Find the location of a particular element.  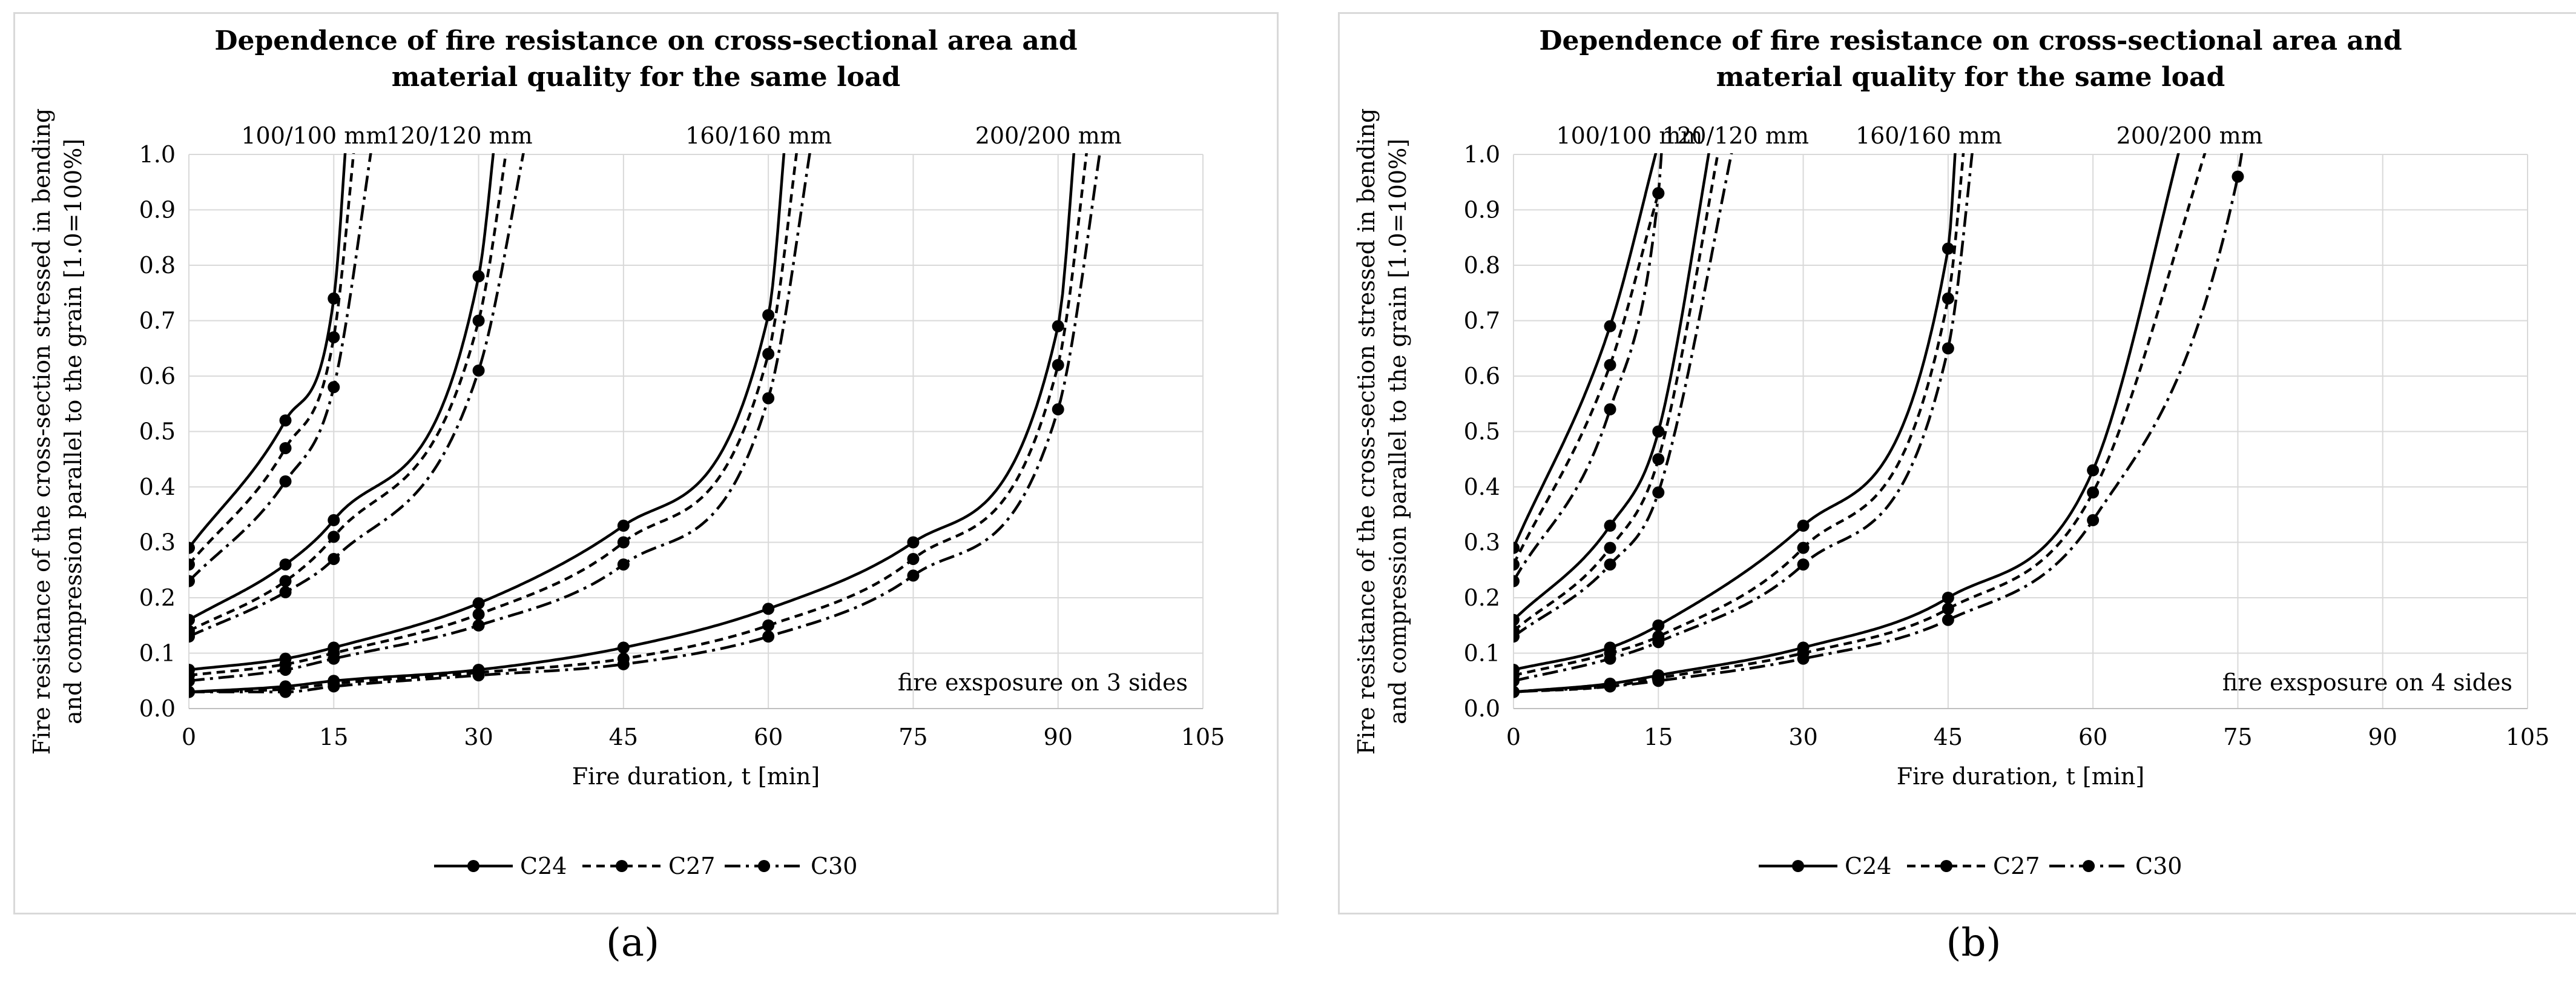

x-tick-label: 75 is located at coordinates (912, 737).